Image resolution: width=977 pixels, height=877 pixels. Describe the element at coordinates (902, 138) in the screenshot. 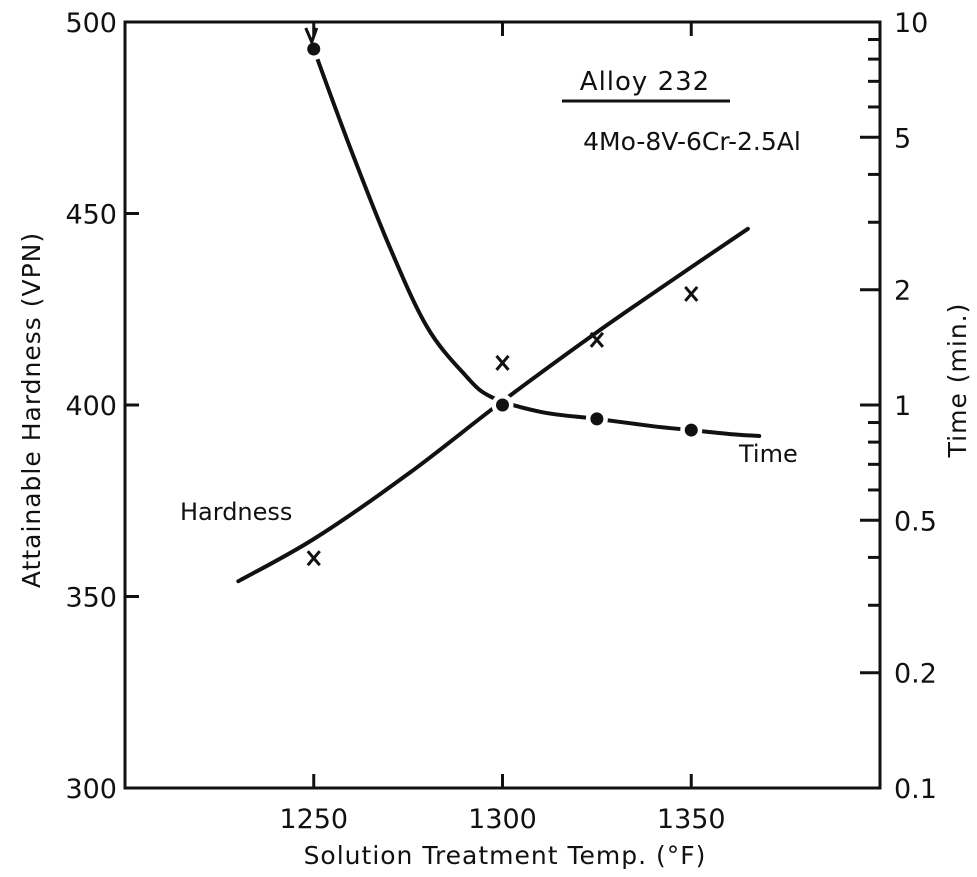

I see `y2-tick-label: 5` at that location.